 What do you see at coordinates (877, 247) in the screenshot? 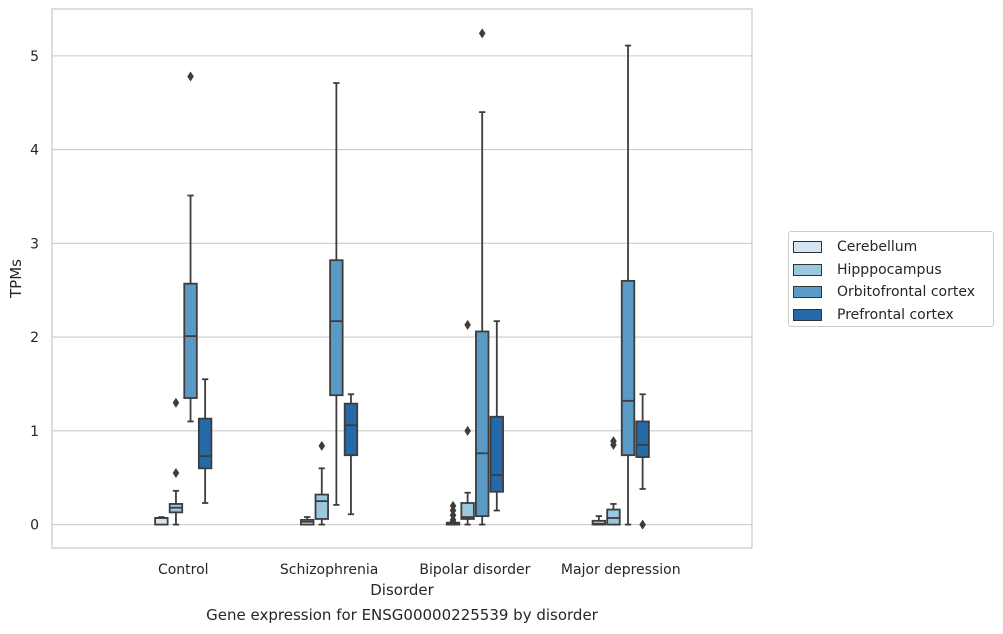
I see `legend-label: Cerebellum` at bounding box center [877, 247].